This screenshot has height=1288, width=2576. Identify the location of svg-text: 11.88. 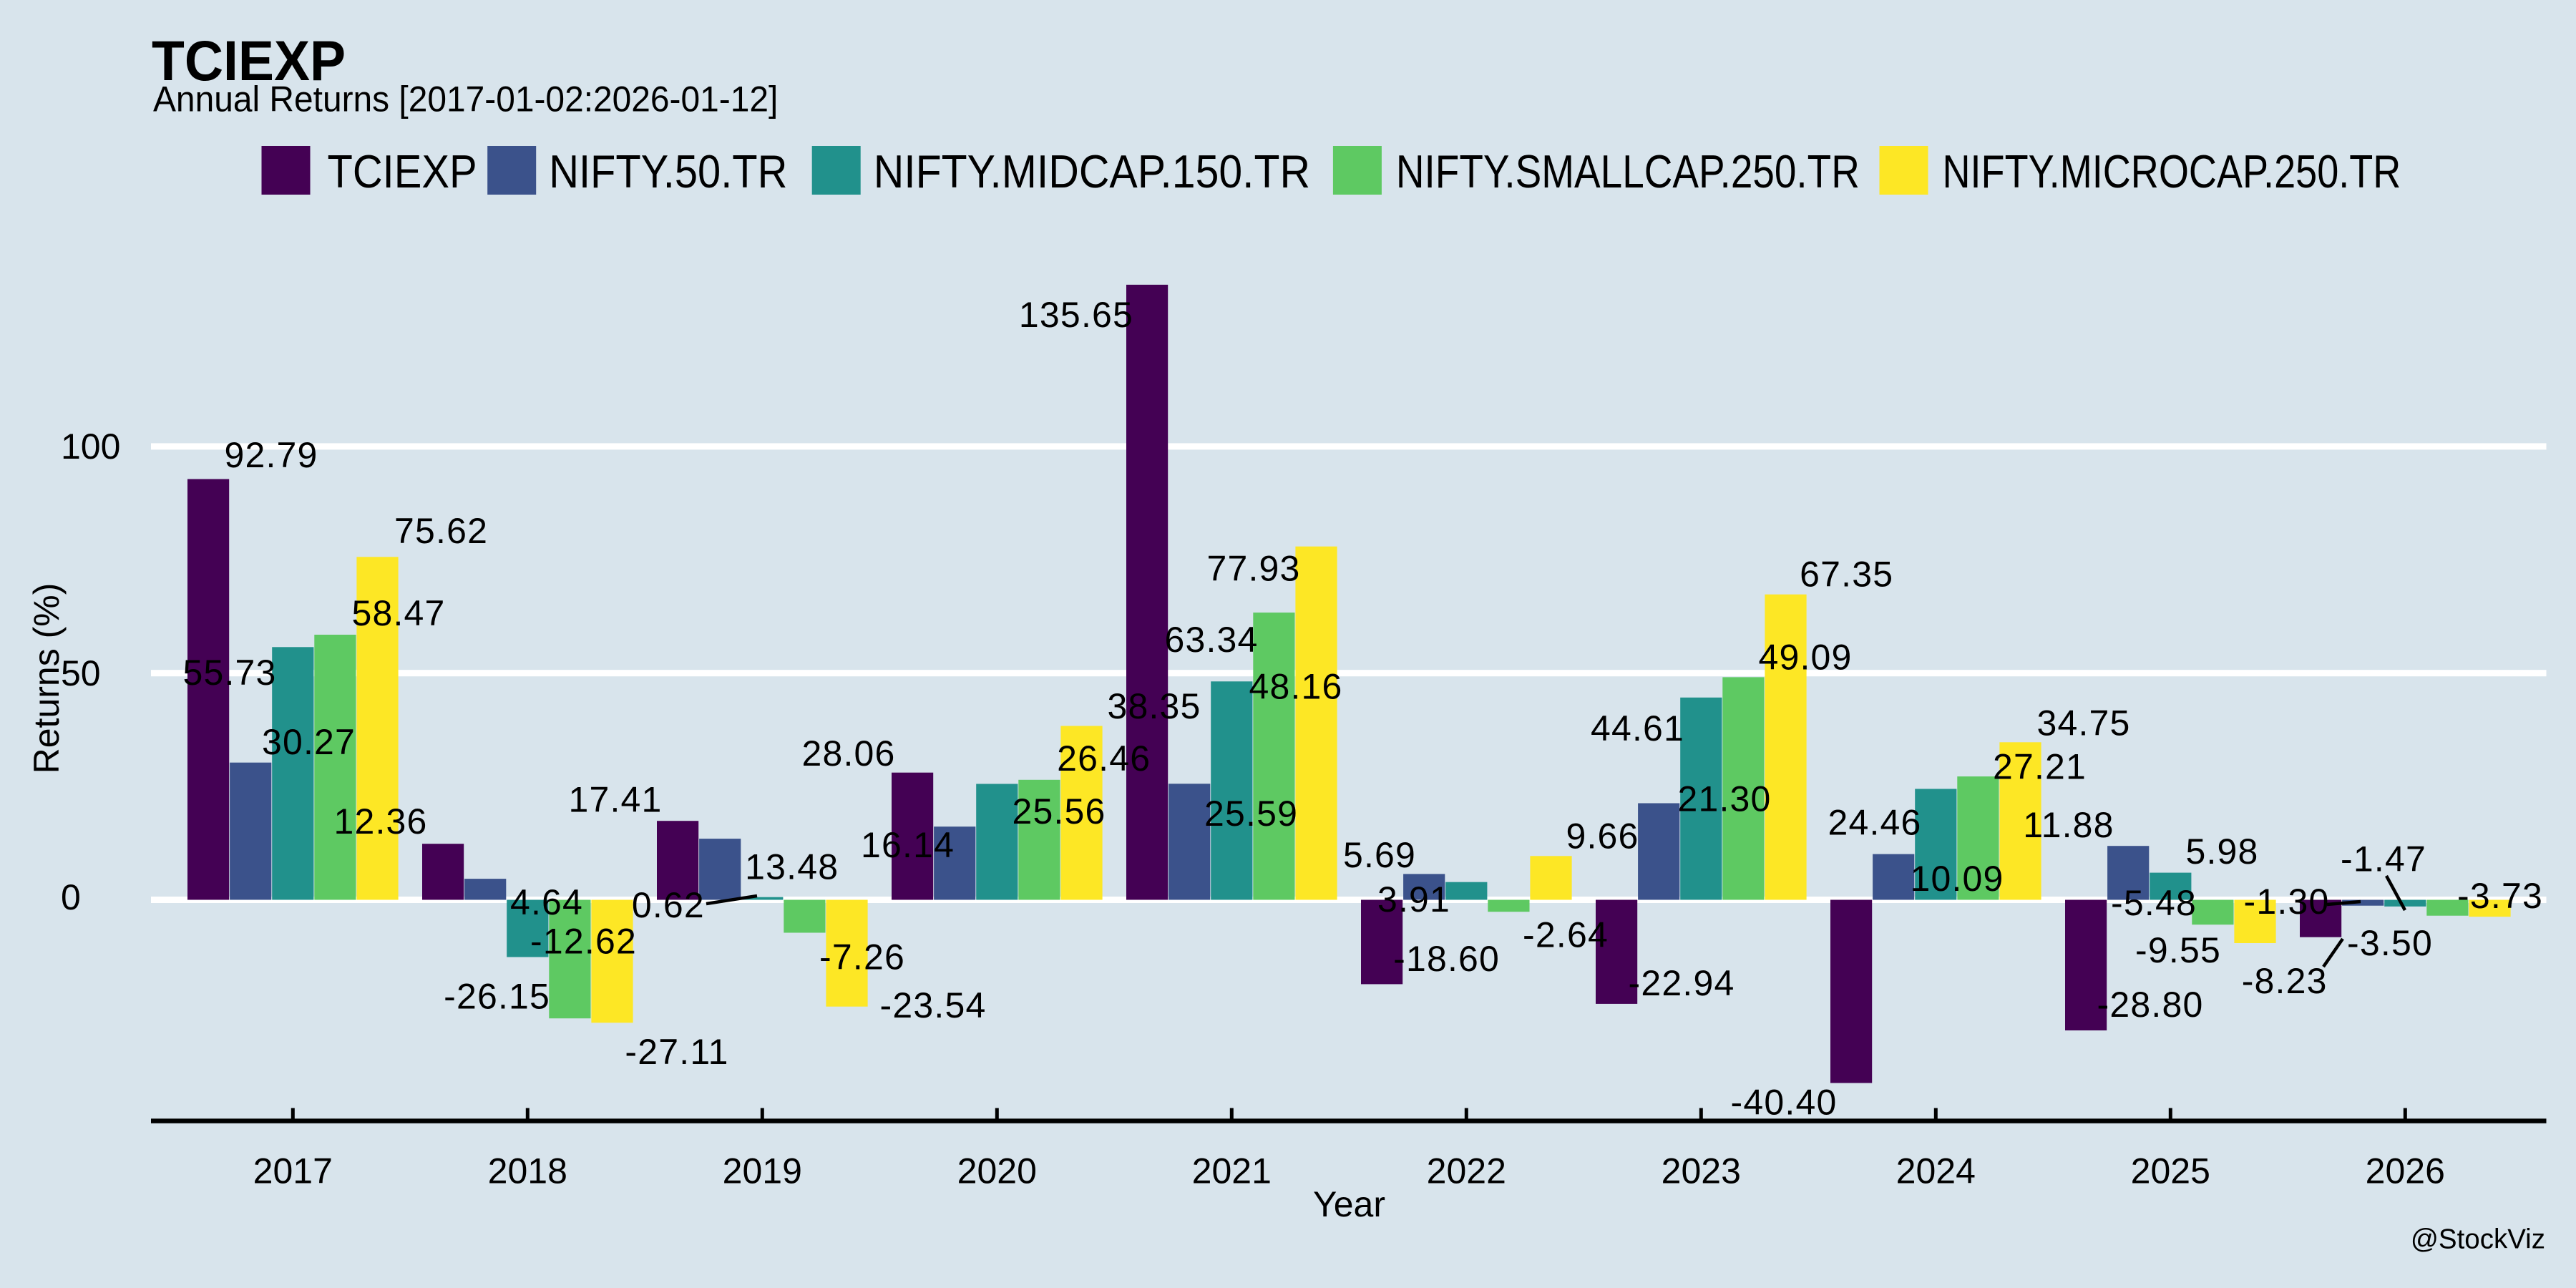
(2068, 825).